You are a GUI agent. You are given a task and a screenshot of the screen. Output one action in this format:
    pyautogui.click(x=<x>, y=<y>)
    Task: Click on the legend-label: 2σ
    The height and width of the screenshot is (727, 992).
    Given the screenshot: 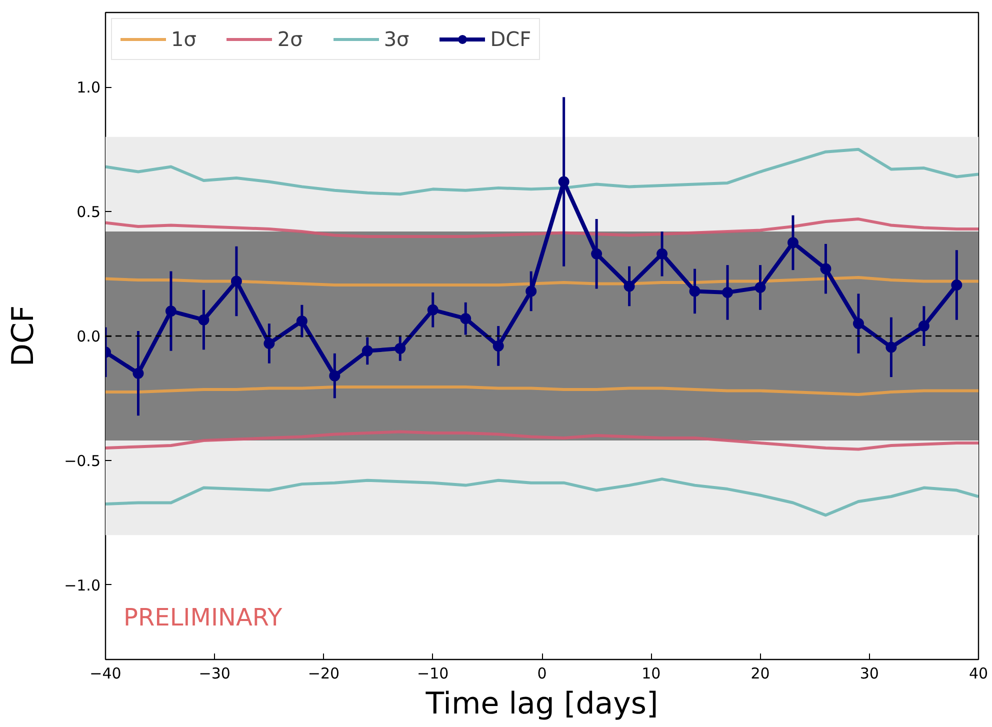 What is the action you would take?
    pyautogui.click(x=290, y=39)
    